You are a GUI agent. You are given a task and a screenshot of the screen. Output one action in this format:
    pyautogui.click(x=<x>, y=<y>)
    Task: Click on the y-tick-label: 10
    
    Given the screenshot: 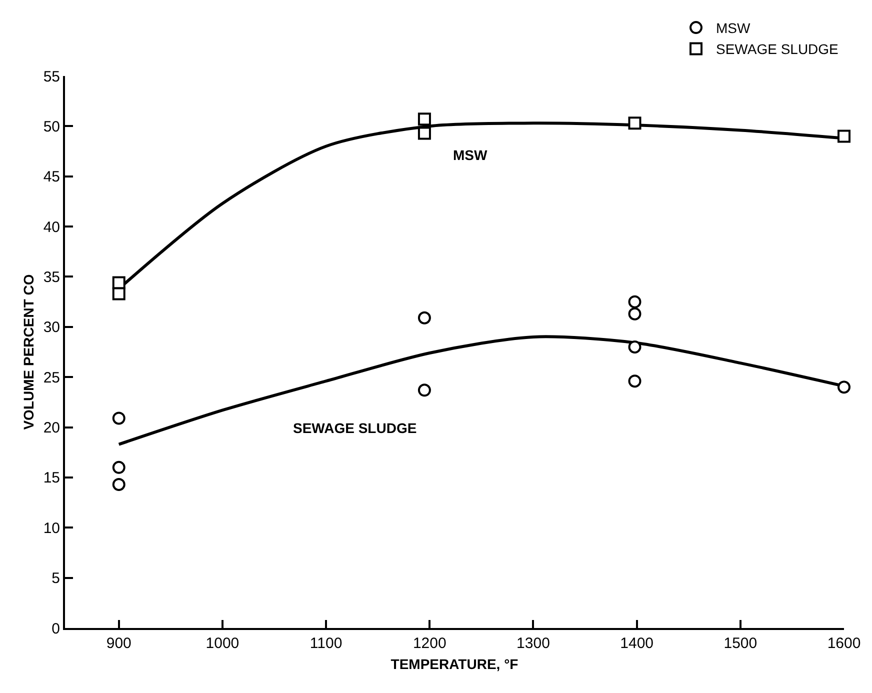 What is the action you would take?
    pyautogui.click(x=51, y=528)
    